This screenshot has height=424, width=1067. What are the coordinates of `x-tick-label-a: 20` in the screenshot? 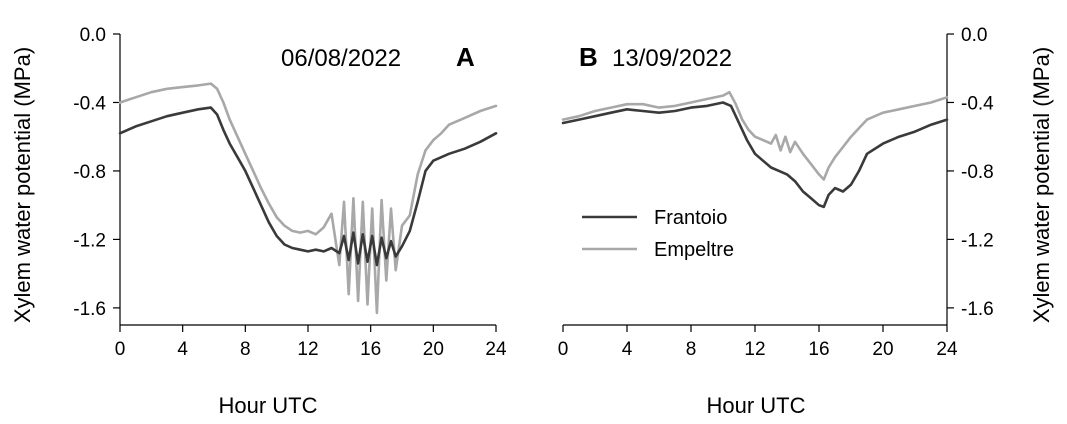 It's located at (433, 349).